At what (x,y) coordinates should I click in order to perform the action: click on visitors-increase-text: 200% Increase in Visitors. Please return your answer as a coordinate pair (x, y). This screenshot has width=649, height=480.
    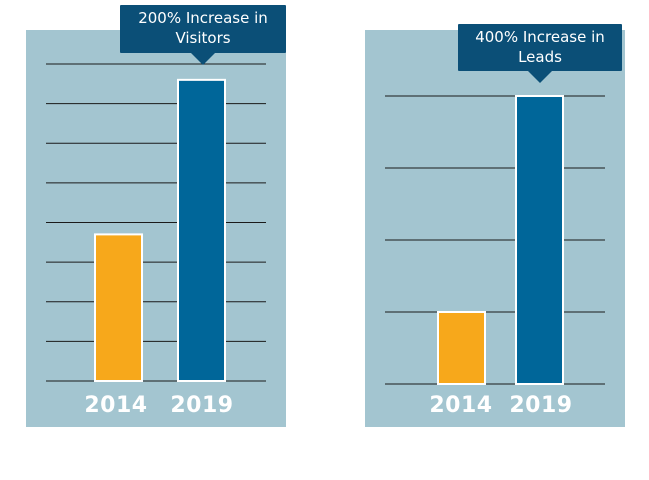
    Looking at the image, I should click on (203, 28).